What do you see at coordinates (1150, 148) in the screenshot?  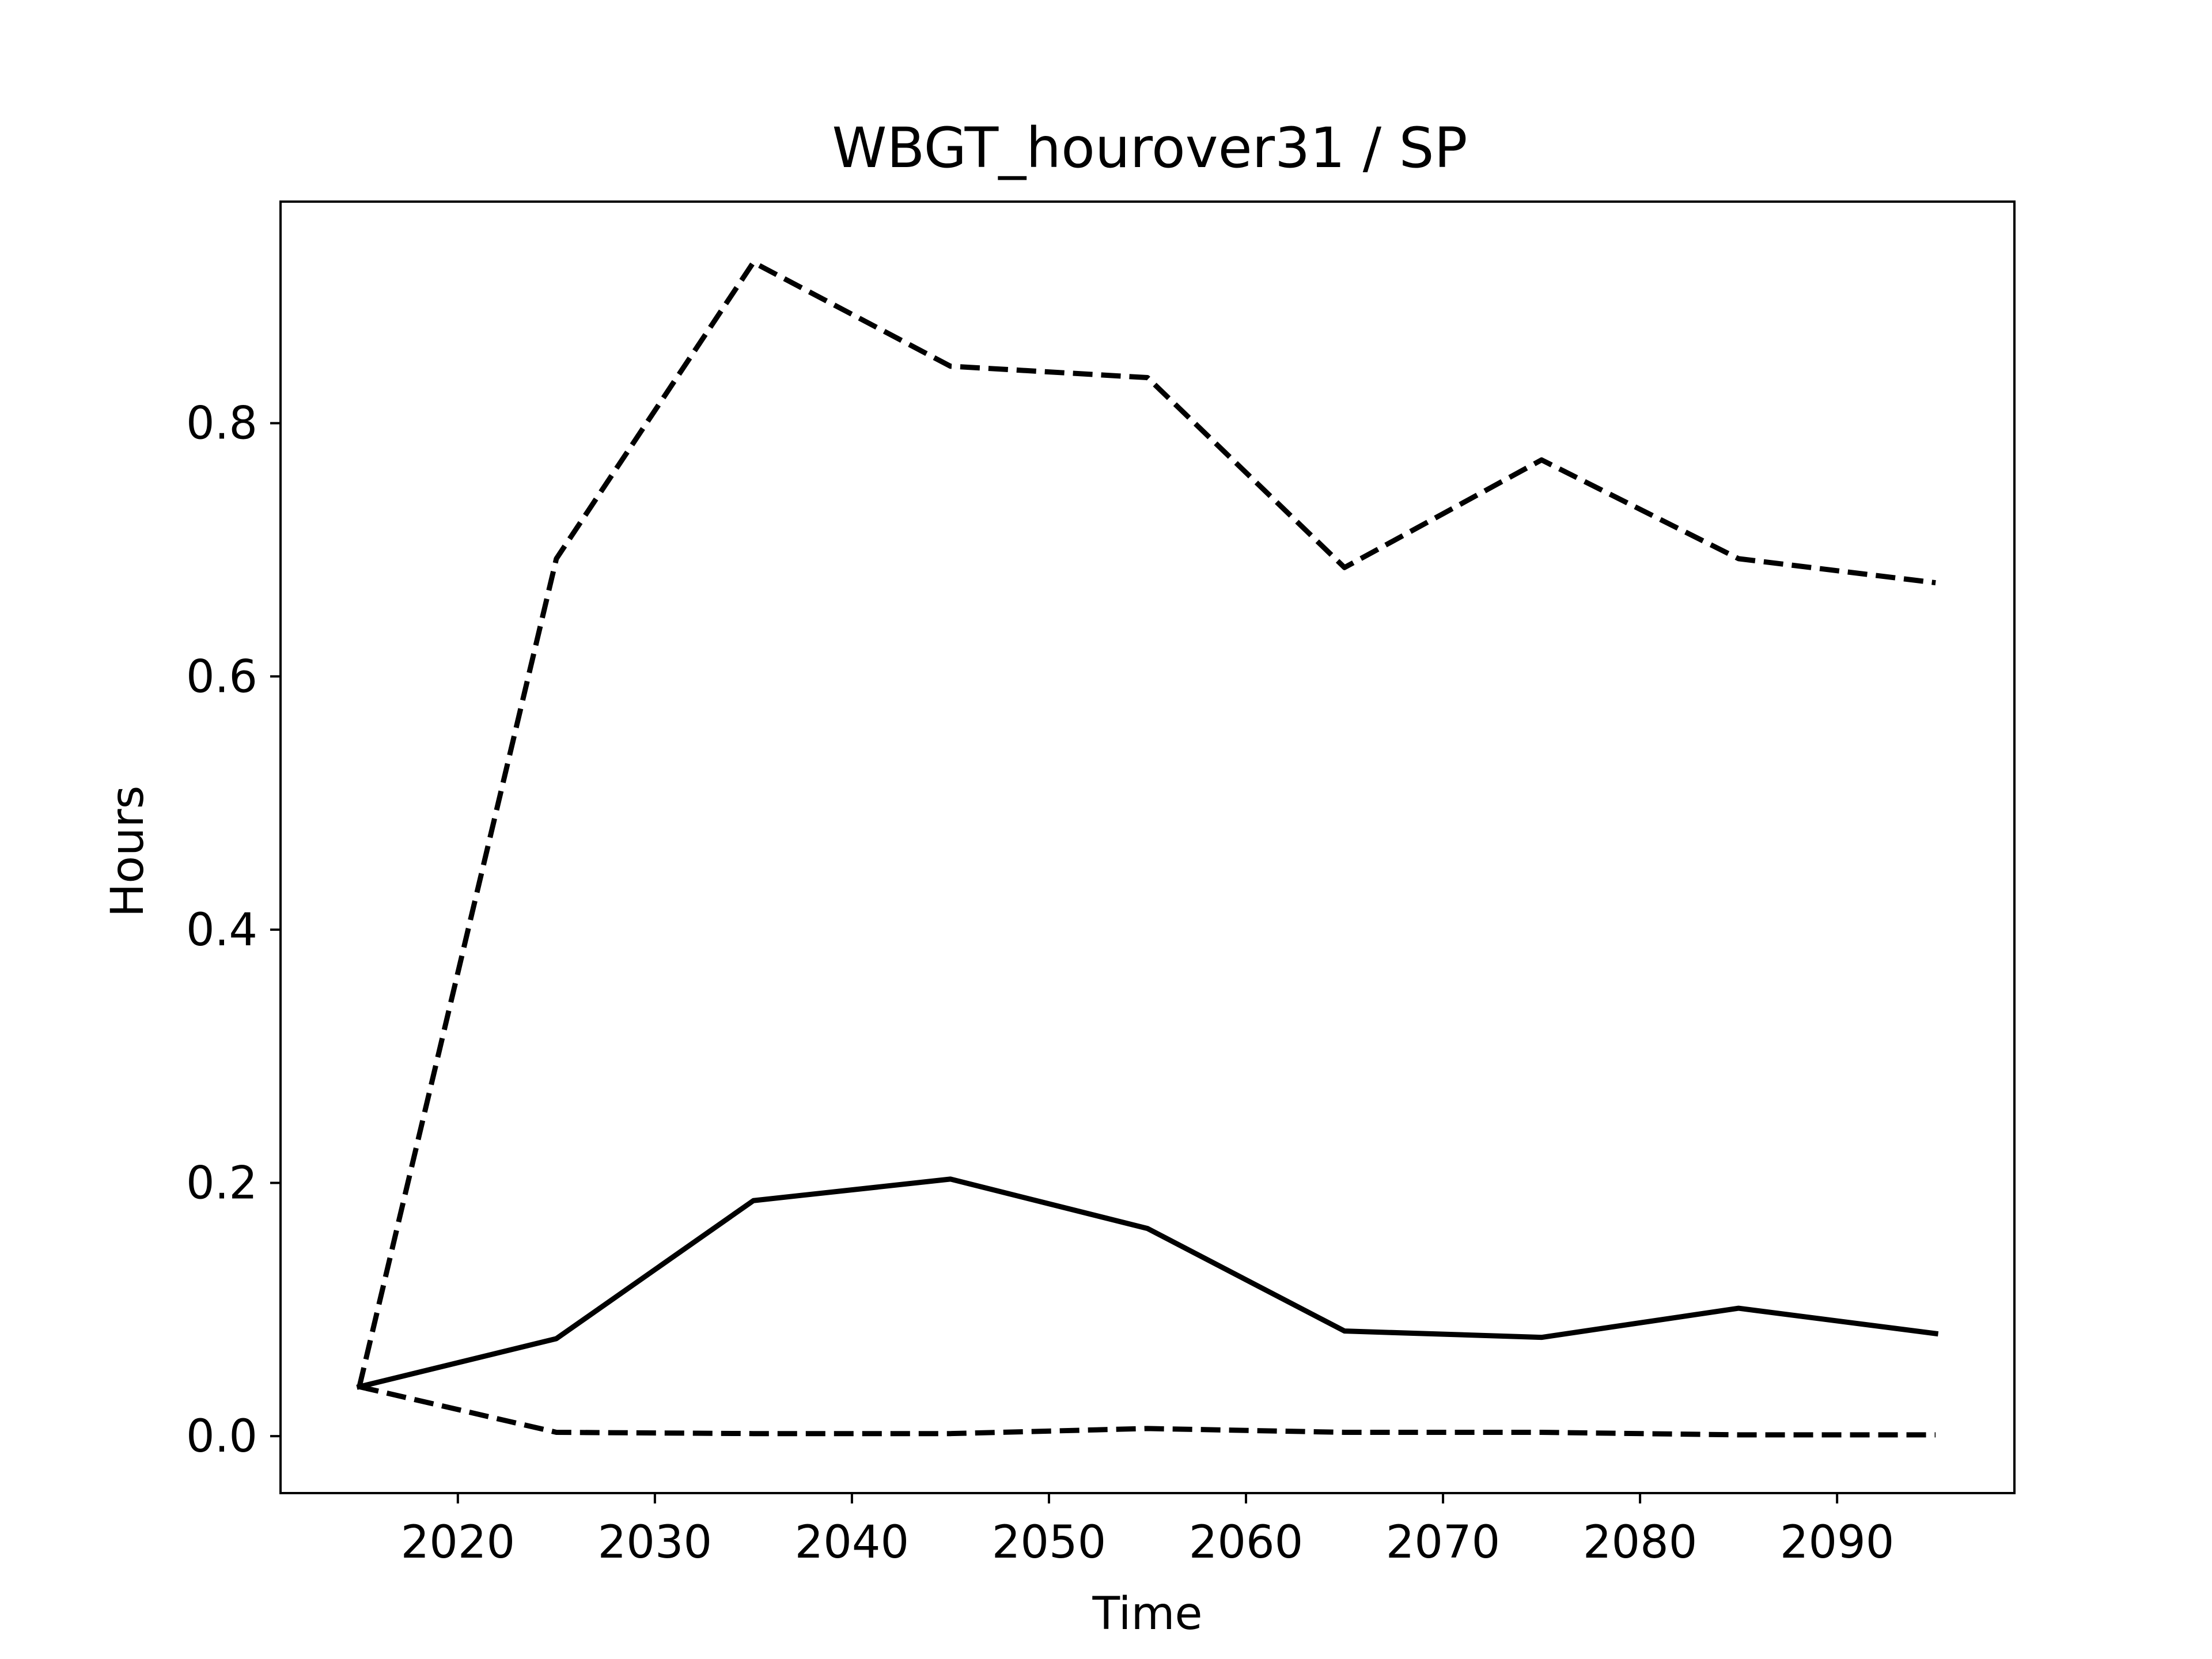 I see `chart-title: WBGT_hourover31 / SP` at bounding box center [1150, 148].